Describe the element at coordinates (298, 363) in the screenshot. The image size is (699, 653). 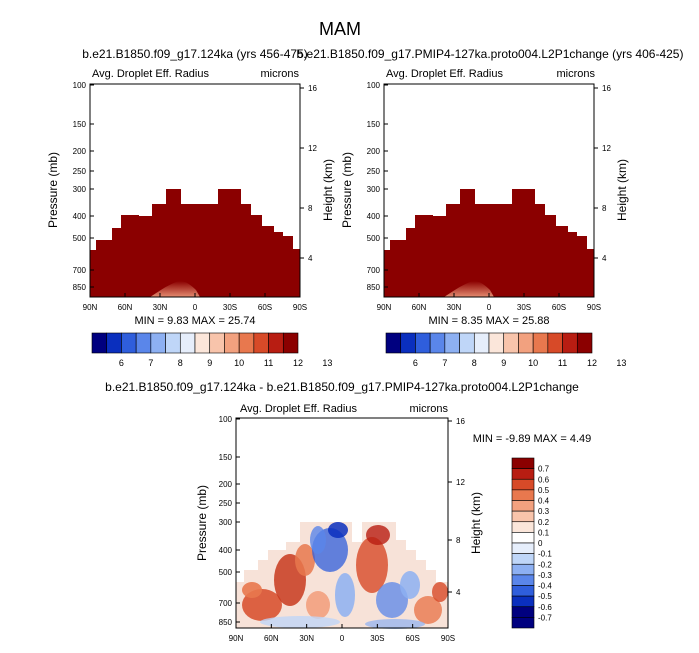
I see `colorbar-label: 12` at that location.